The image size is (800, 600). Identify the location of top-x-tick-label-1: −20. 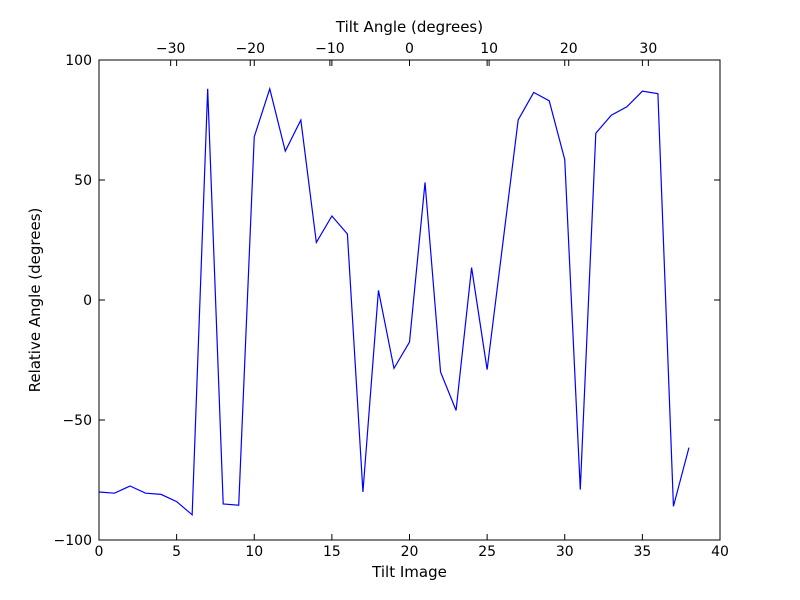
(250, 49).